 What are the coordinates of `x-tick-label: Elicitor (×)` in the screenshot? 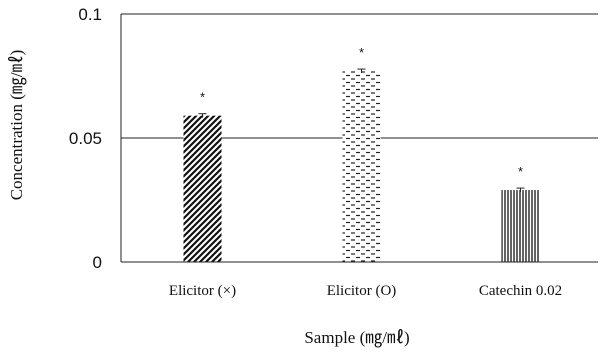 It's located at (202, 291).